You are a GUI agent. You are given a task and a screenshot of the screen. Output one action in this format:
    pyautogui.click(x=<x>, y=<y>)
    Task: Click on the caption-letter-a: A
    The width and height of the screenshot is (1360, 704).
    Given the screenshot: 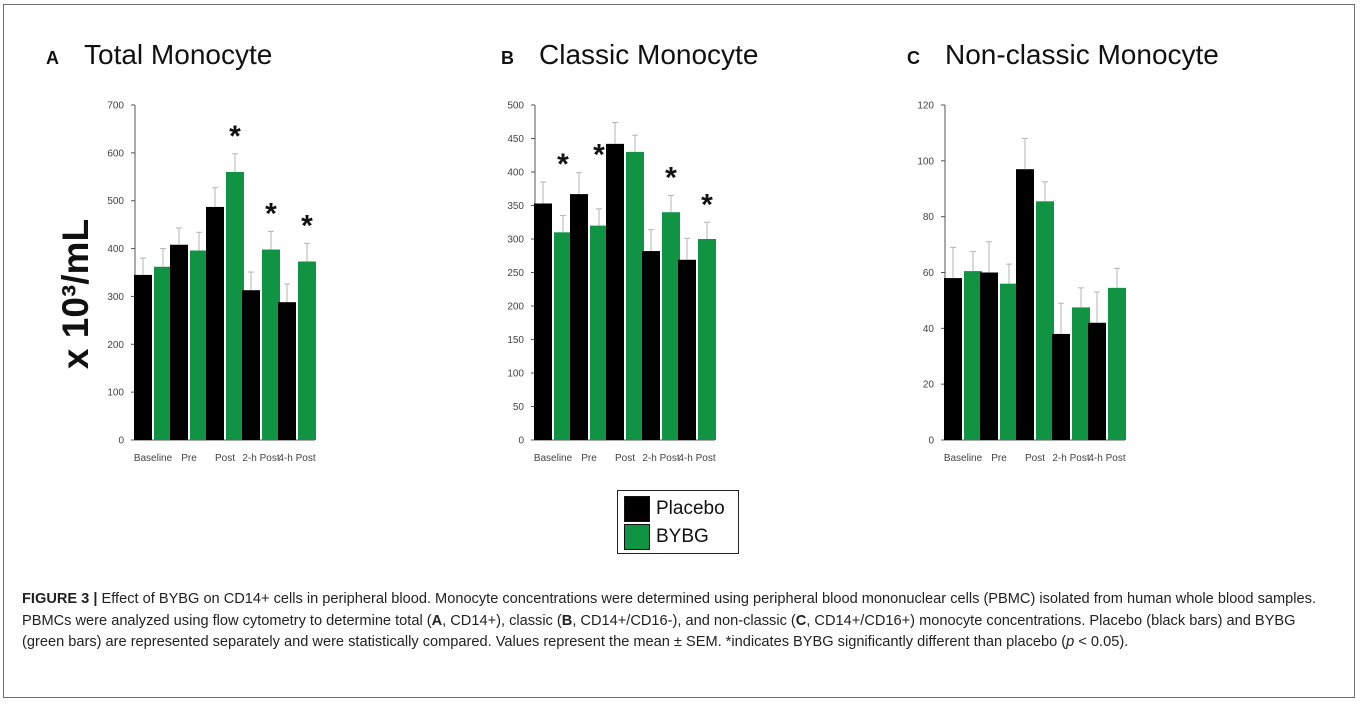 What is the action you would take?
    pyautogui.click(x=437, y=620)
    